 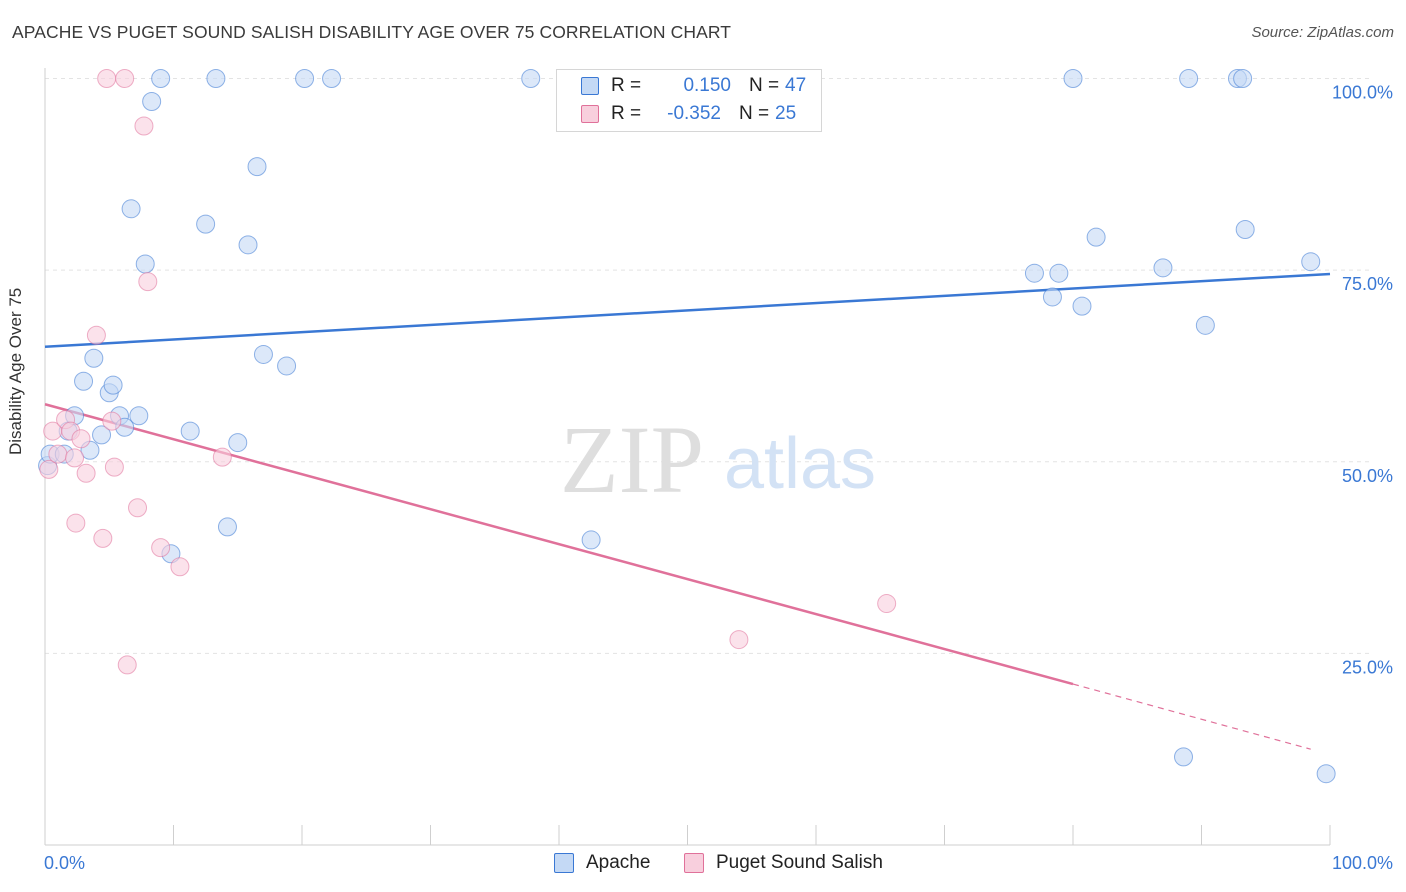 I want to click on series-legend: Apache Puget Sound Salish, so click(x=703, y=865).